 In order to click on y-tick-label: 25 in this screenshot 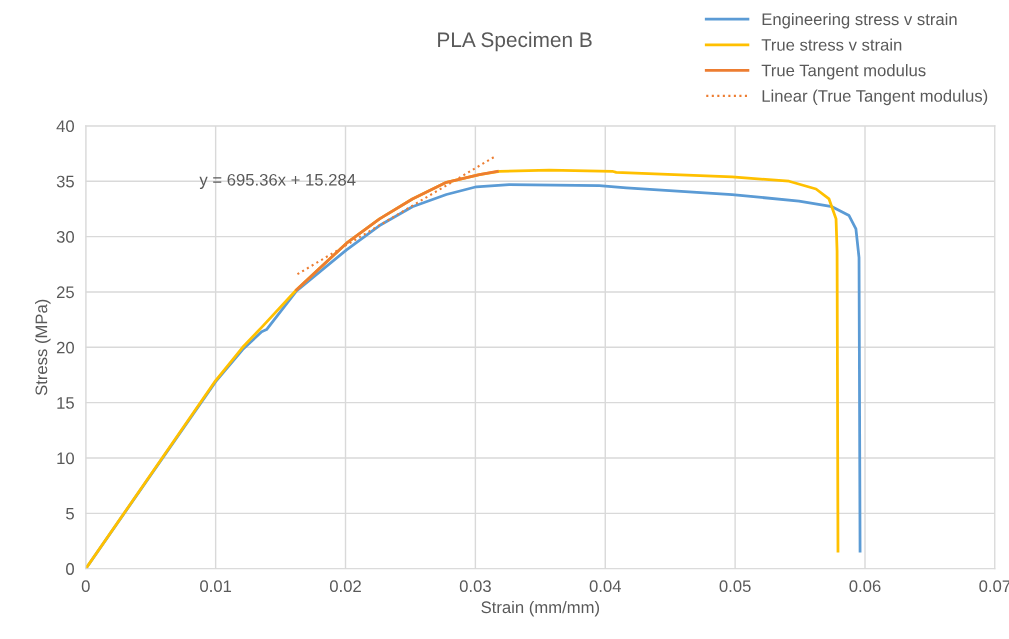, I will do `click(65, 292)`.